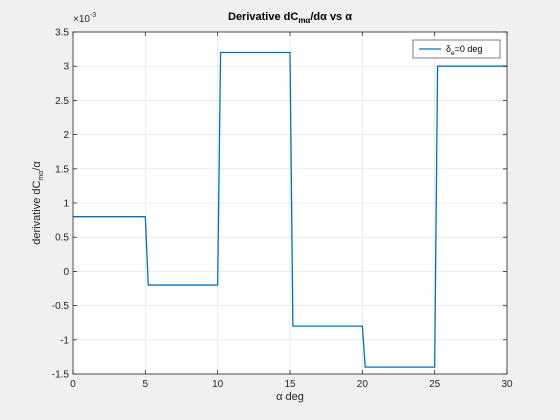 This screenshot has height=420, width=560. Describe the element at coordinates (507, 384) in the screenshot. I see `x-tick-label: 30` at that location.